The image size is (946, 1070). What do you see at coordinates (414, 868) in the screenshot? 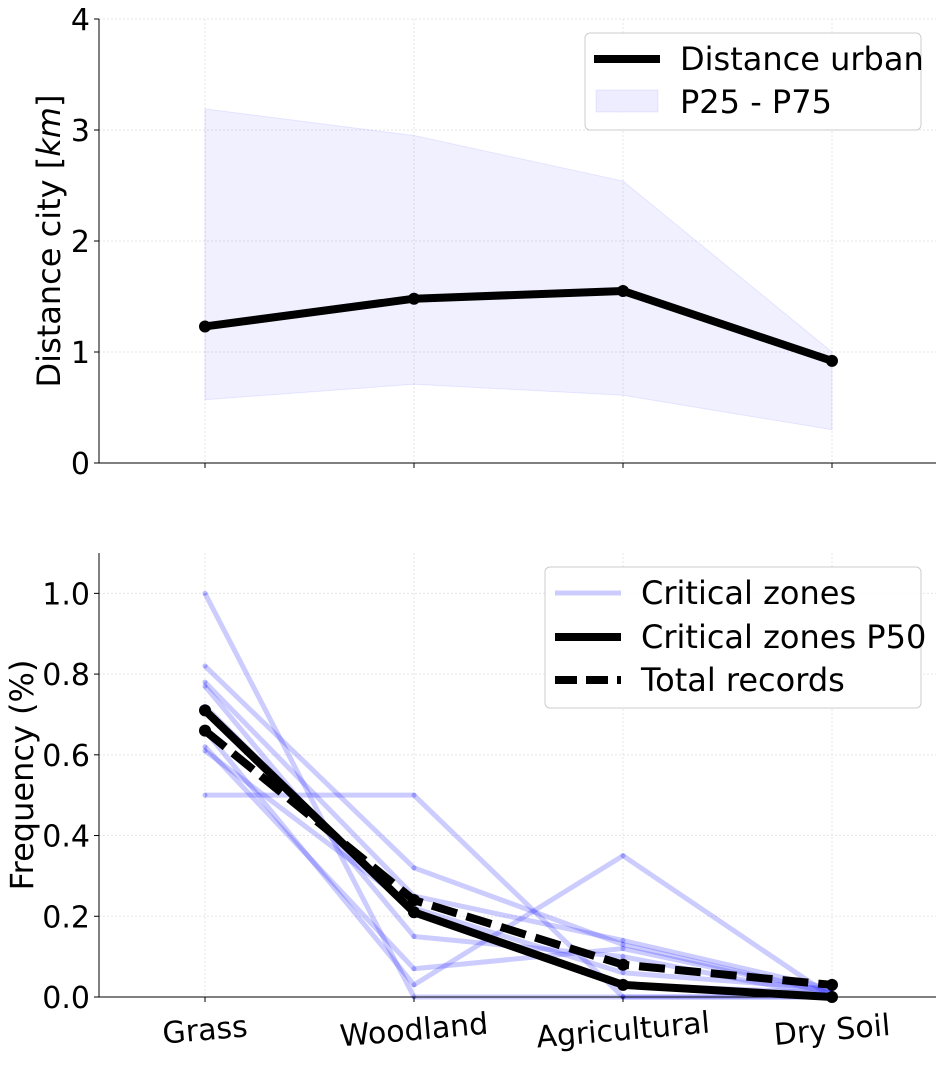
I see `critical-zone-point-2-woodland` at bounding box center [414, 868].